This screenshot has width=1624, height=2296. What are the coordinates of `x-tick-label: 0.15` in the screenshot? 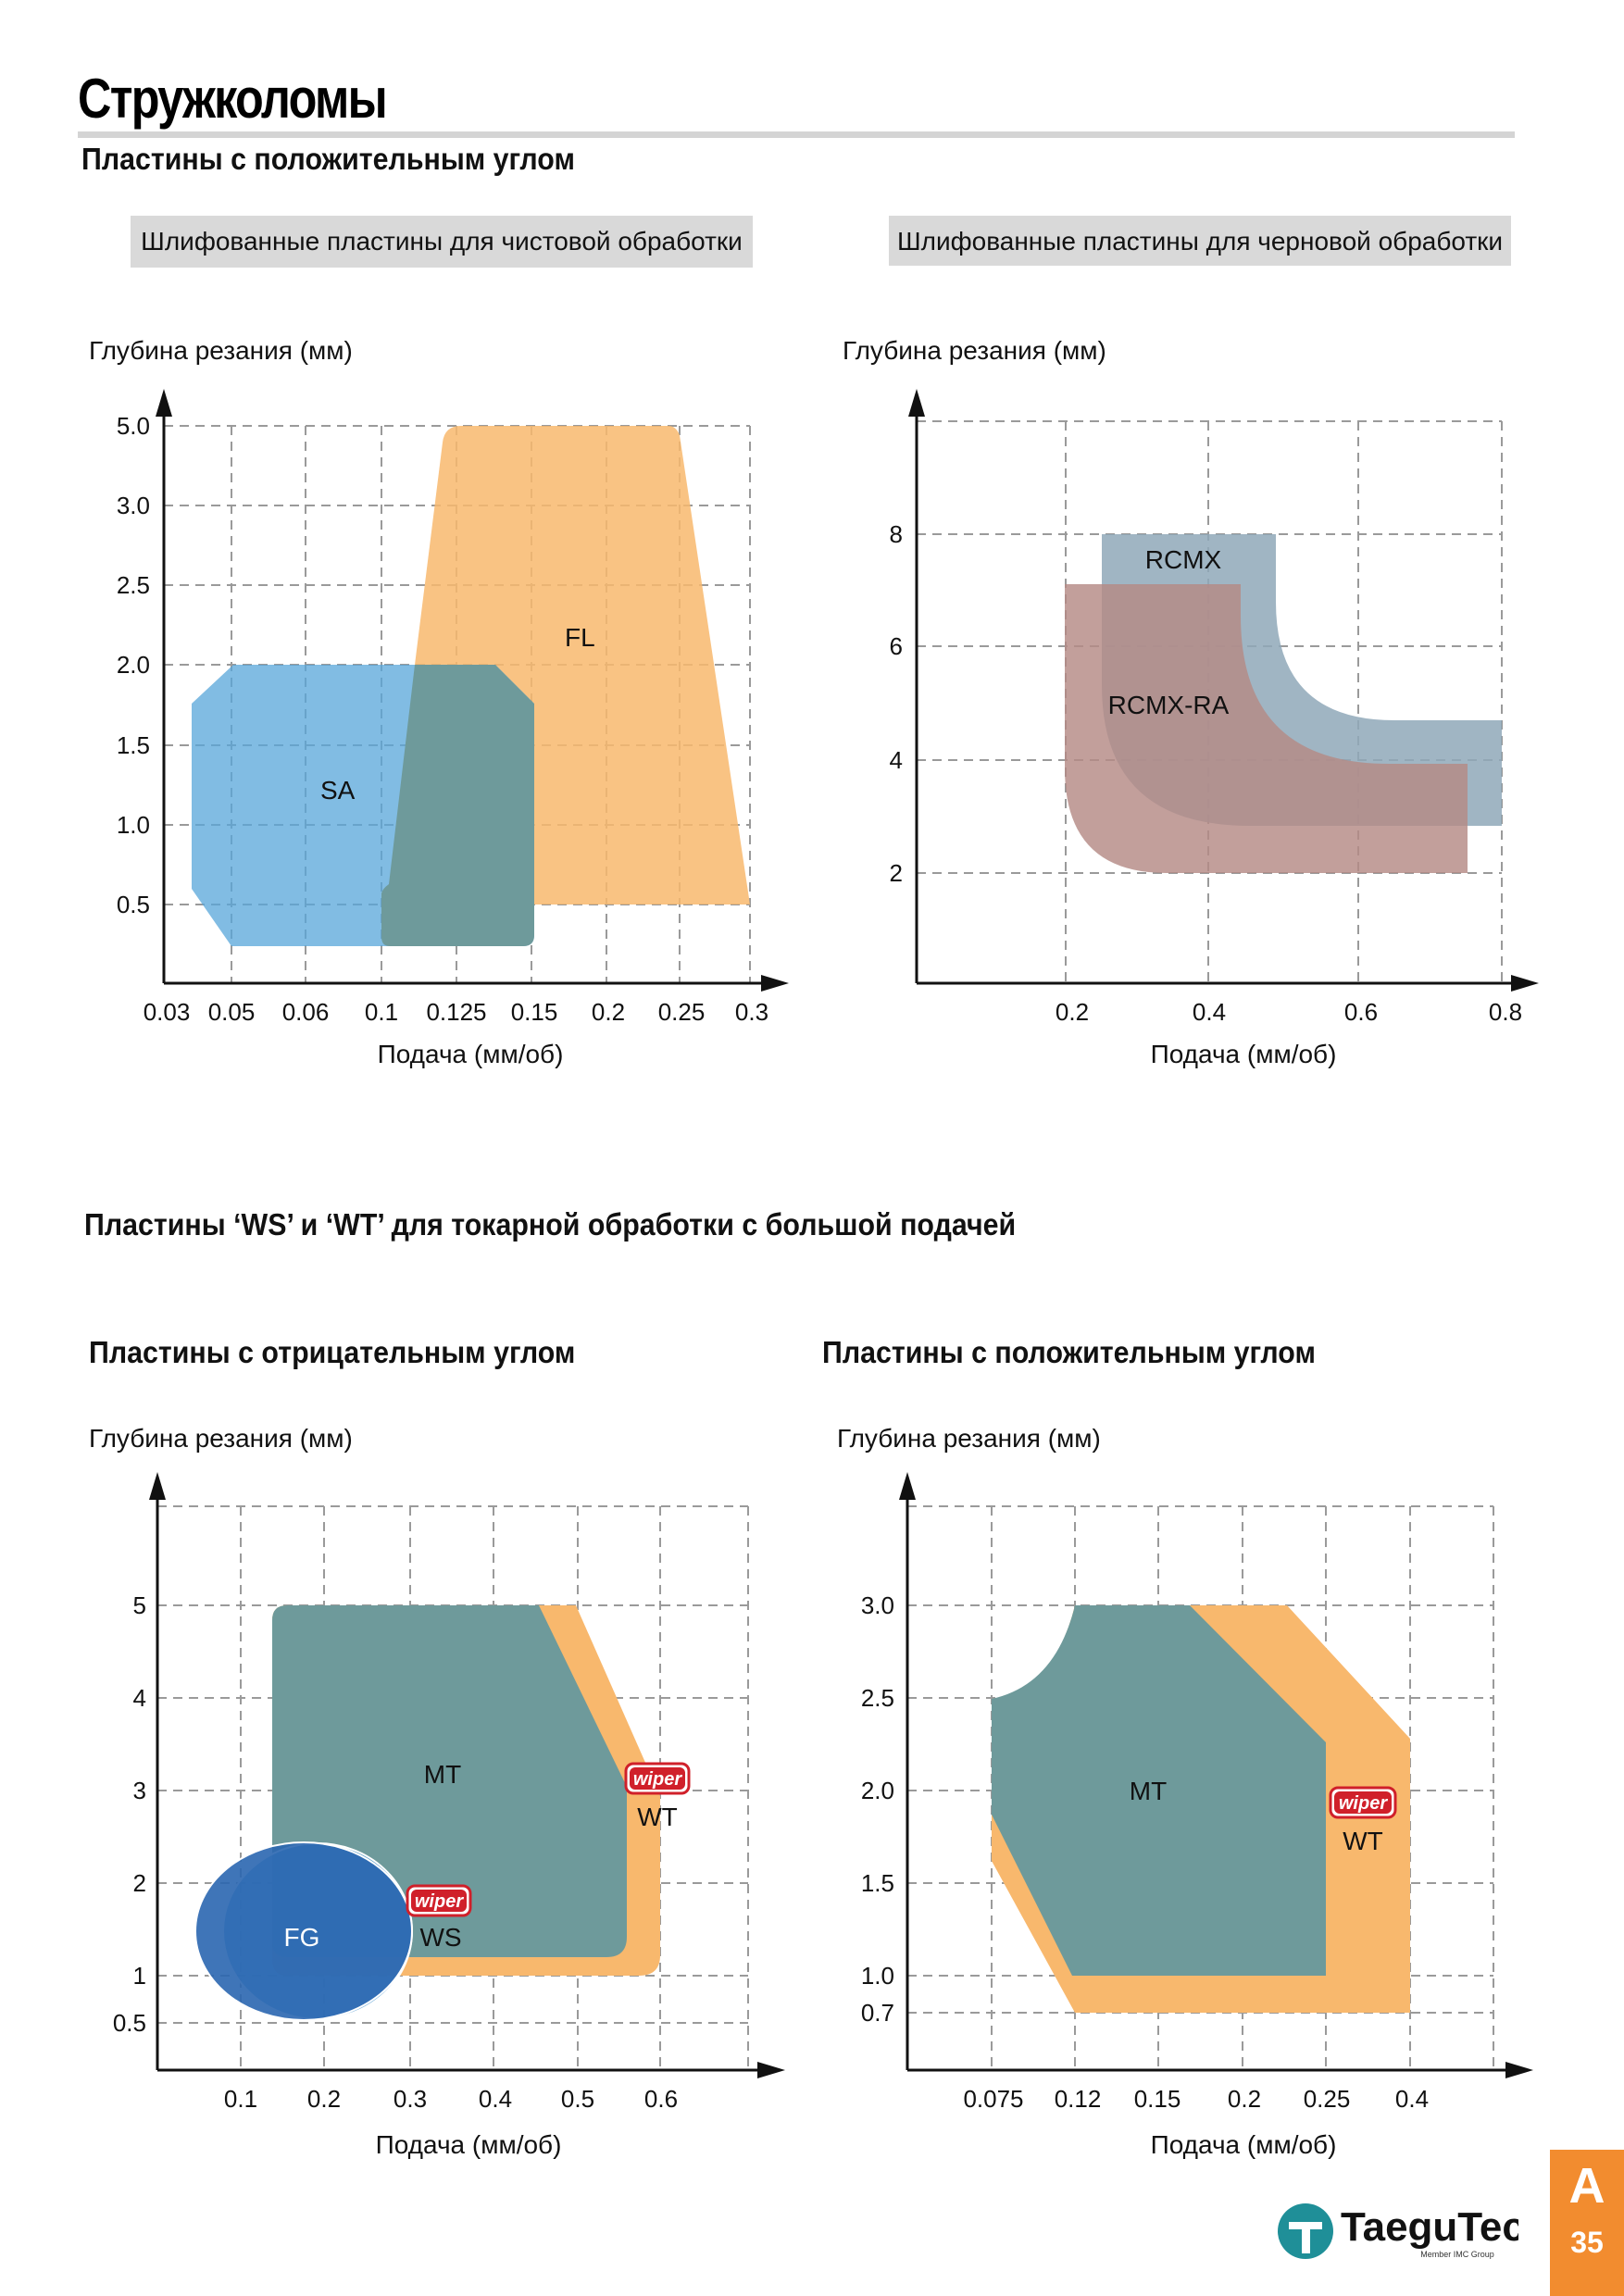 It's located at (1157, 2099).